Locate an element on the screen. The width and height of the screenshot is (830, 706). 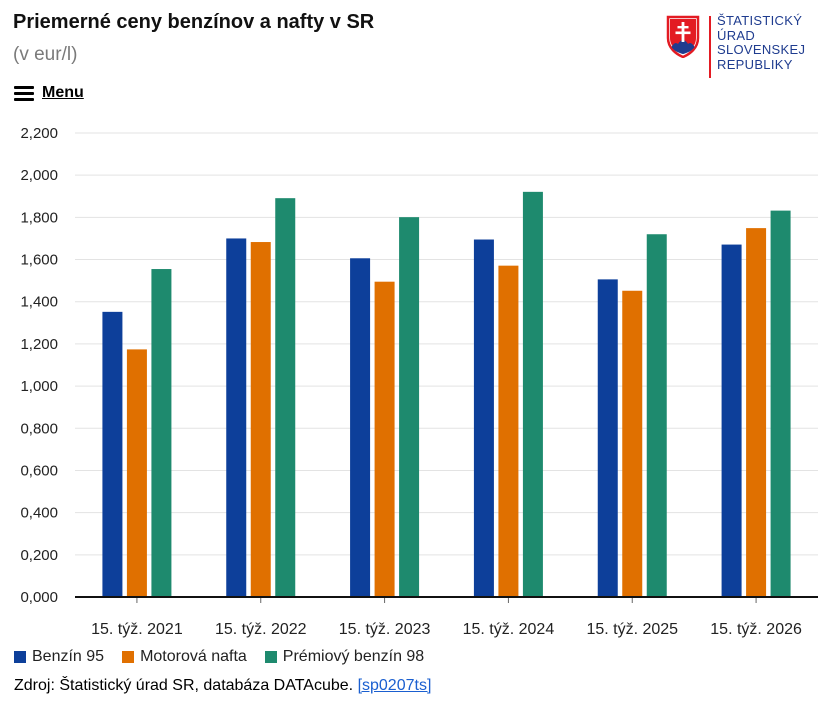
legend-label: Benzín 95 is located at coordinates (68, 656).